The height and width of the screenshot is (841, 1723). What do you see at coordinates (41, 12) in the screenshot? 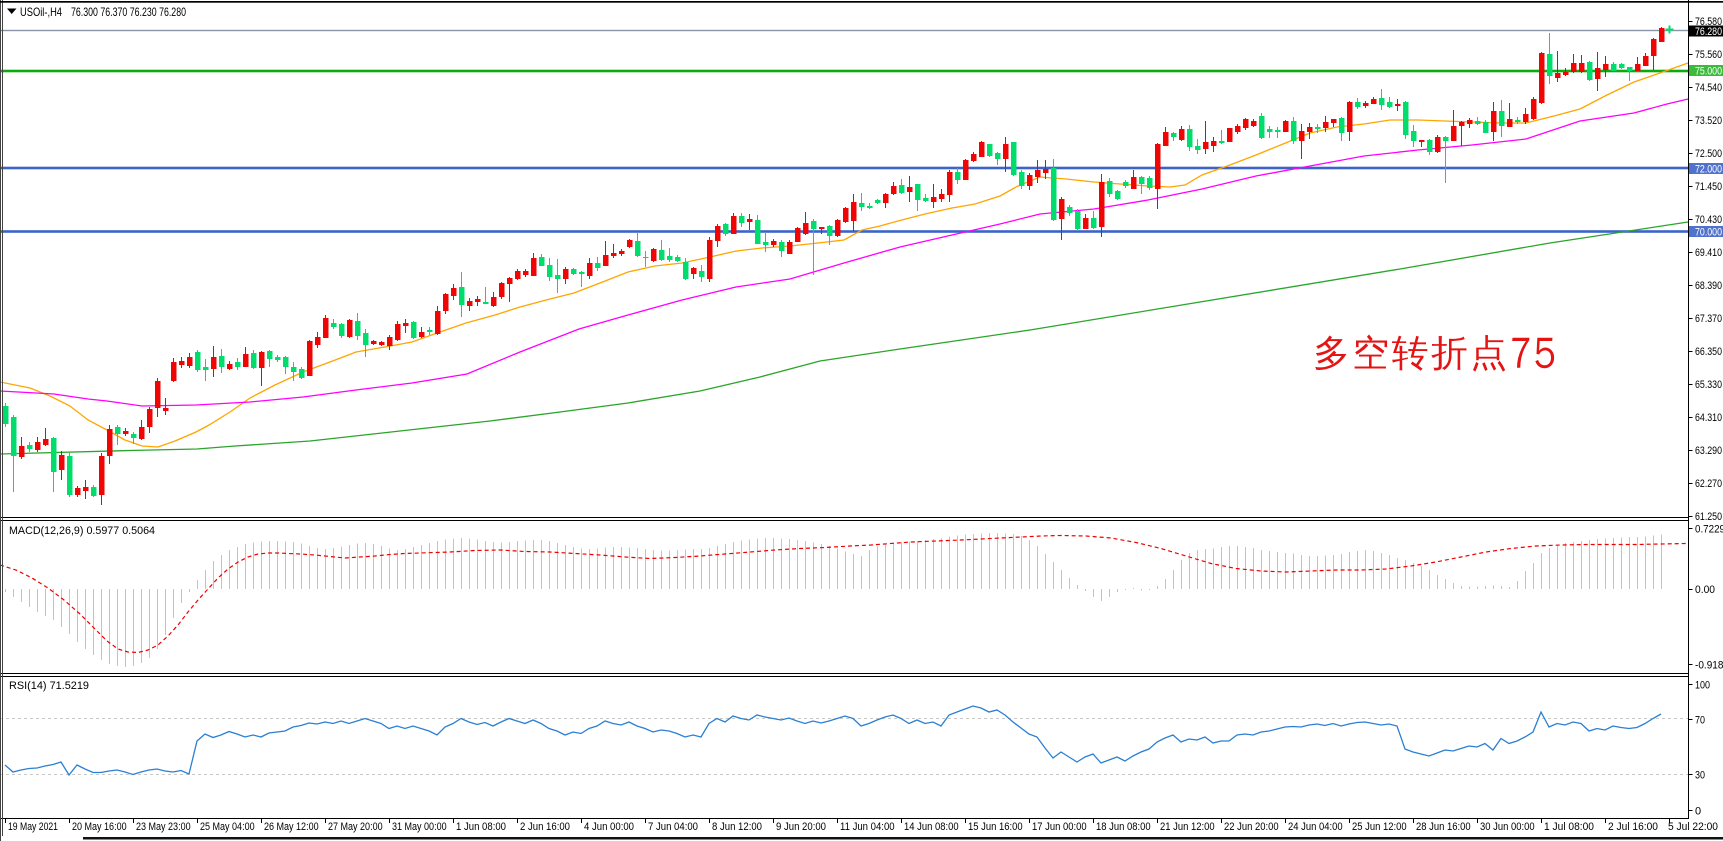
I see `svg-text: USOil-,H4` at bounding box center [41, 12].